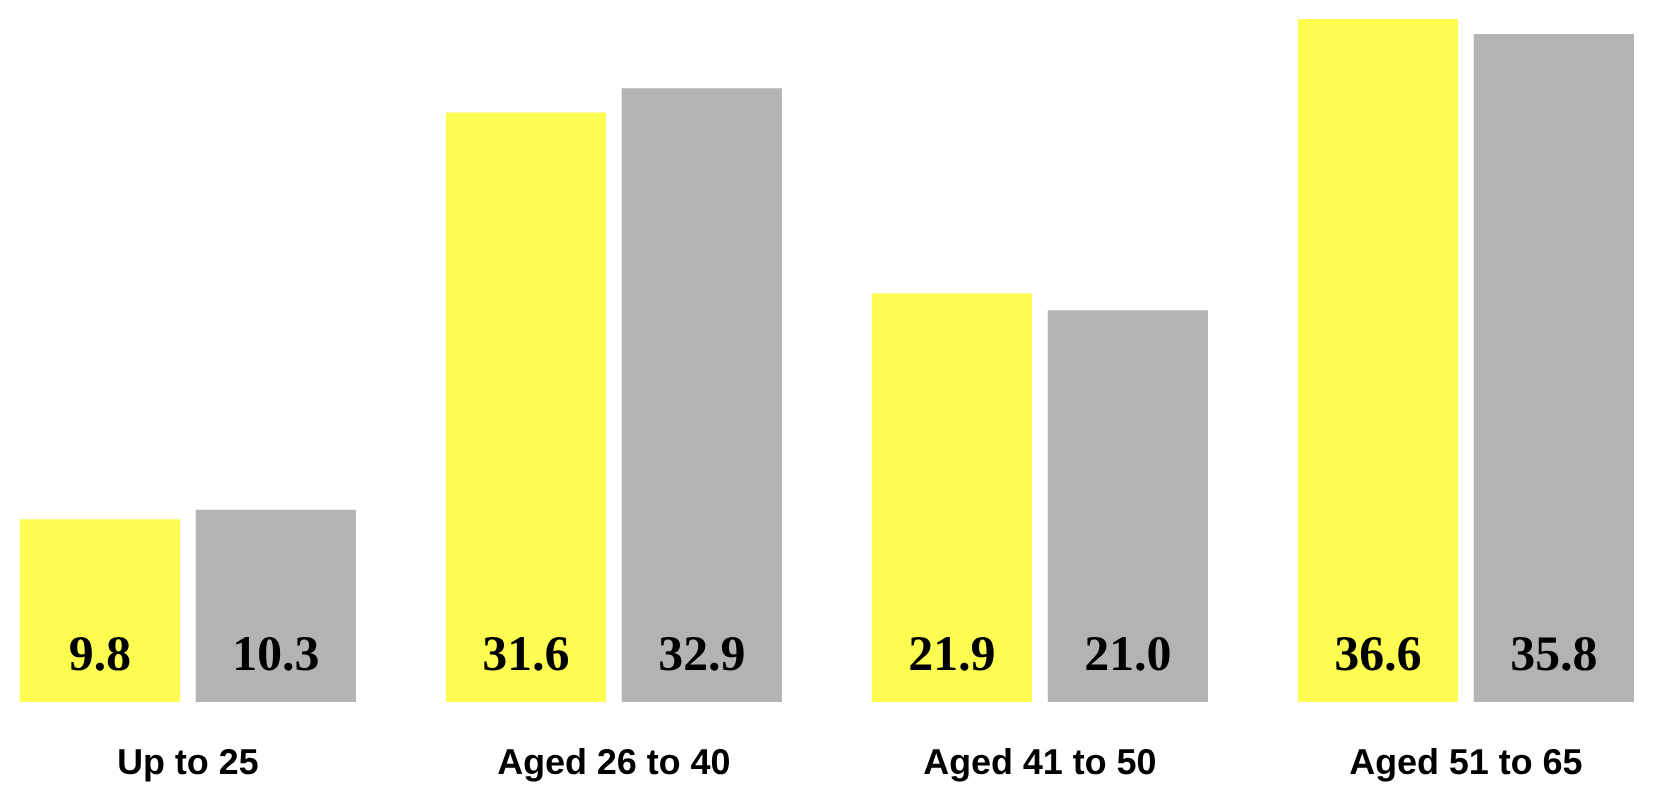  I want to click on x-tick-label: Up to 25, so click(188, 765).